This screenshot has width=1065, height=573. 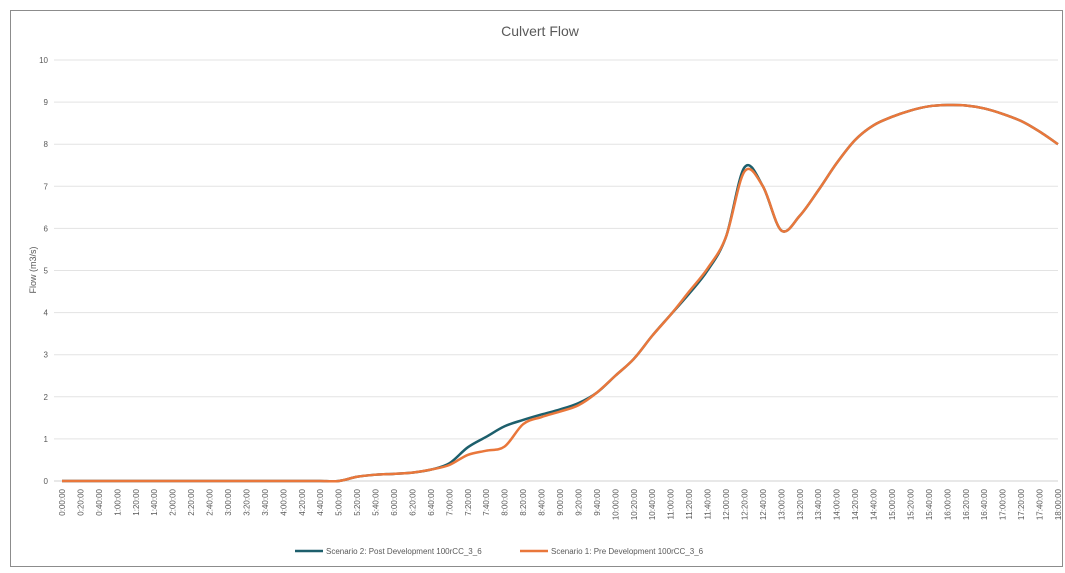 I want to click on x-tick-label: 4:00:00, so click(x=283, y=501).